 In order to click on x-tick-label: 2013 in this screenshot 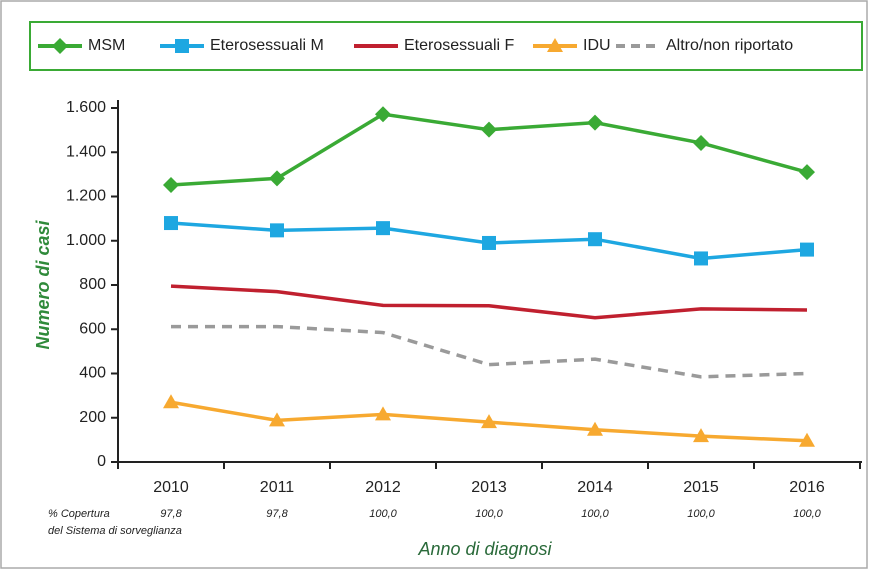, I will do `click(489, 487)`.